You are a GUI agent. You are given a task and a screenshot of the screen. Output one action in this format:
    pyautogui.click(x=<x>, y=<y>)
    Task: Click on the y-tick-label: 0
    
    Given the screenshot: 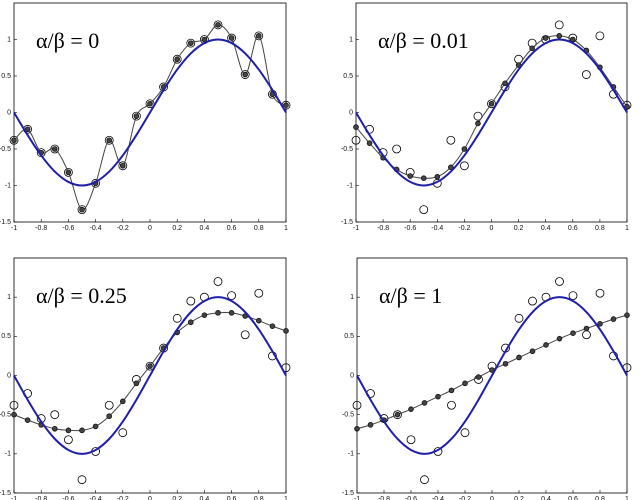 What is the action you would take?
    pyautogui.click(x=351, y=112)
    